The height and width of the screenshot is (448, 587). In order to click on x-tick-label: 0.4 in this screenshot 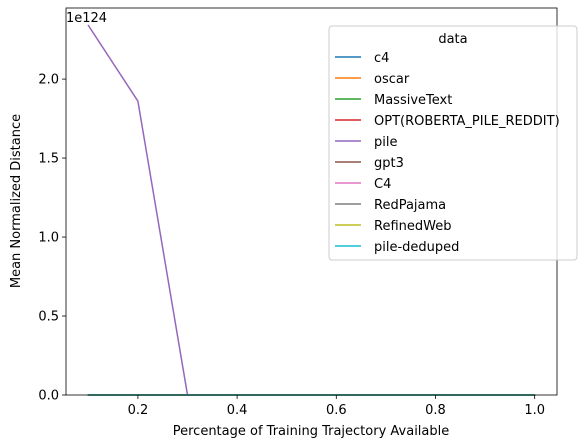, I will do `click(237, 410)`.